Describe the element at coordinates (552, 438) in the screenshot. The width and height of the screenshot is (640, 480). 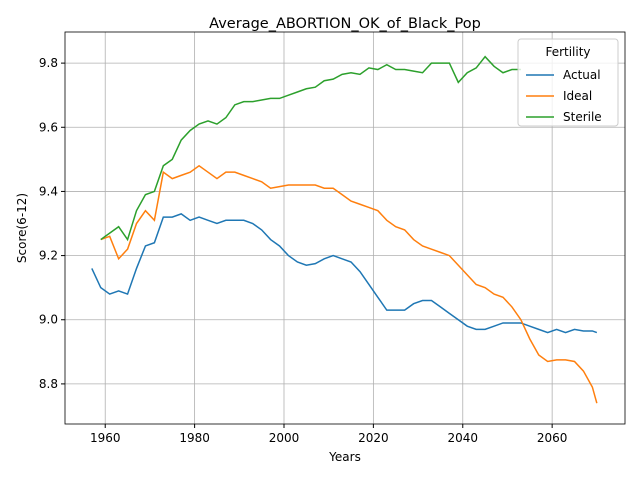
I see `x-tick-label: 2060` at that location.